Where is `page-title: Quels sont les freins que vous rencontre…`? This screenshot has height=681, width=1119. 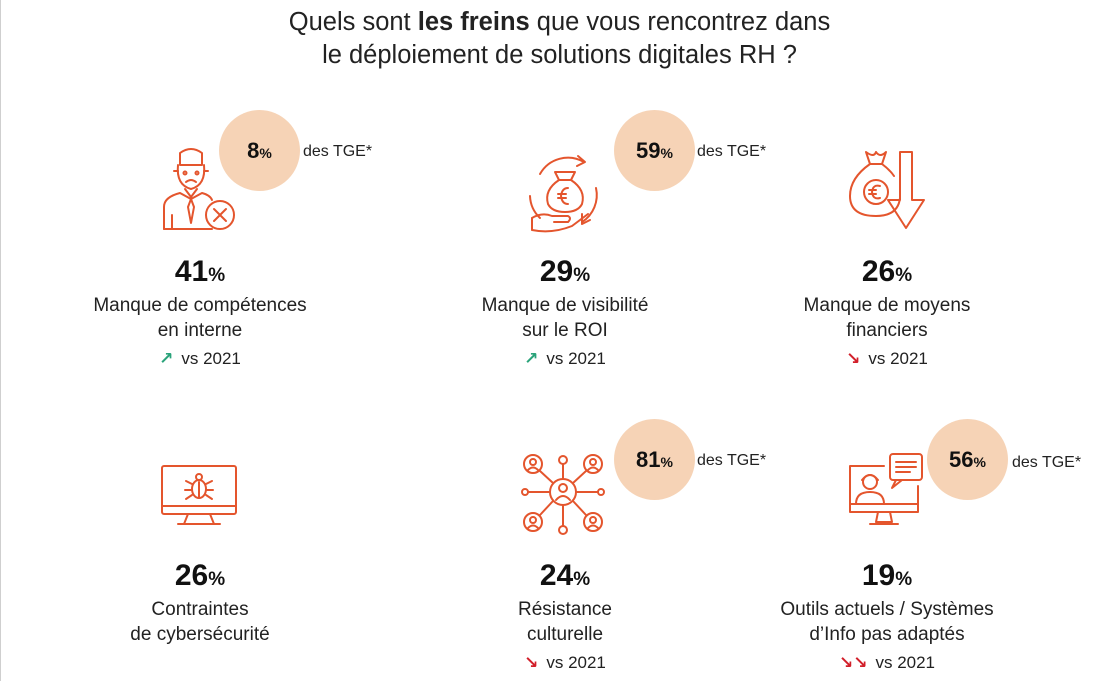 page-title: Quels sont les freins que vous rencontre… is located at coordinates (559, 38).